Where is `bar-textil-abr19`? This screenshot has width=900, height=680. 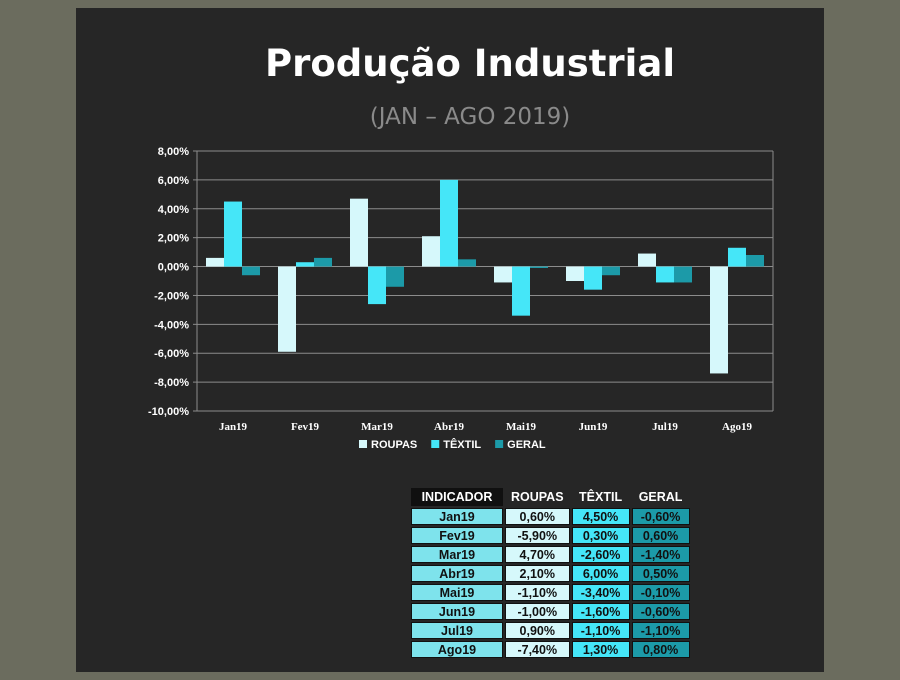 bar-textil-abr19 is located at coordinates (449, 223).